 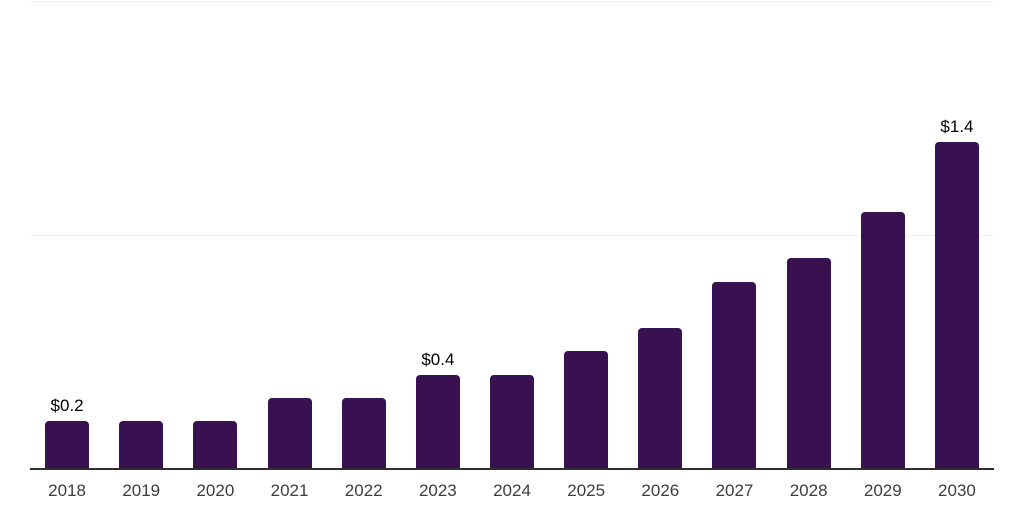 I want to click on x-tick-2027: 2027, so click(x=734, y=490).